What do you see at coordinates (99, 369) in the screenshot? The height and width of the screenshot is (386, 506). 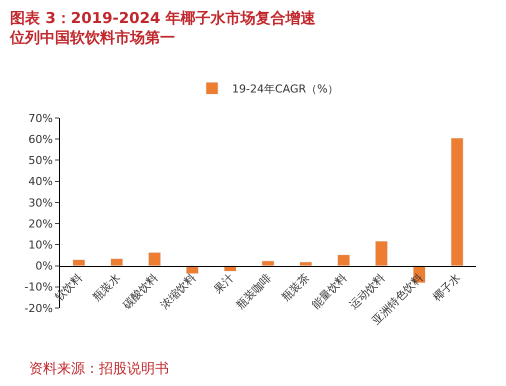 I see `text: 资料来源：招股说明书` at bounding box center [99, 369].